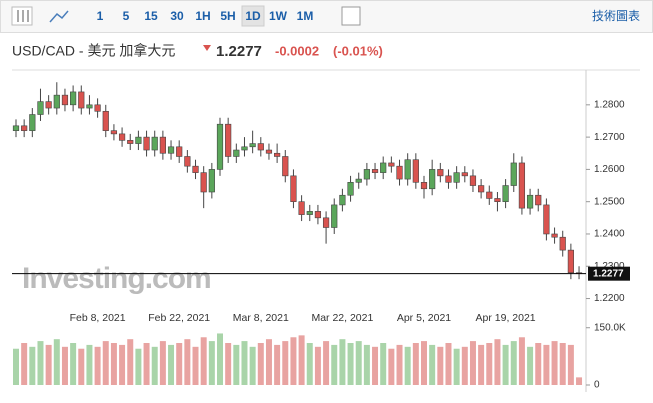 The height and width of the screenshot is (403, 653). I want to click on y-tick-label: 1.2400, so click(609, 234).